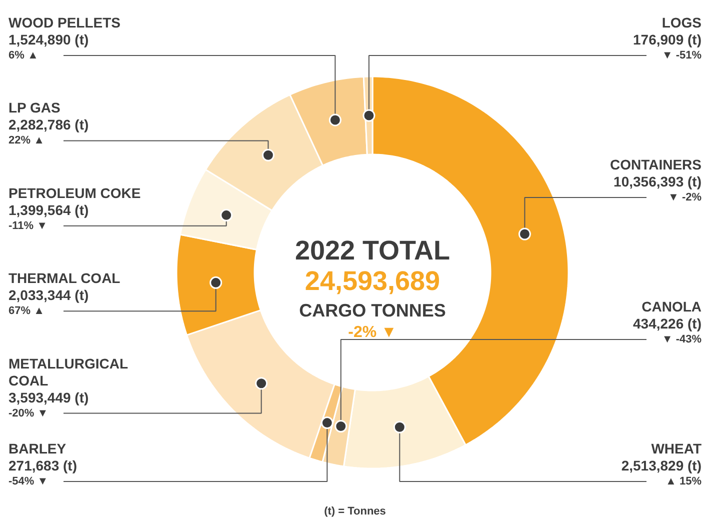  Describe the element at coordinates (64, 22) in the screenshot. I see `slice-label: WOOD PELLETS` at that location.